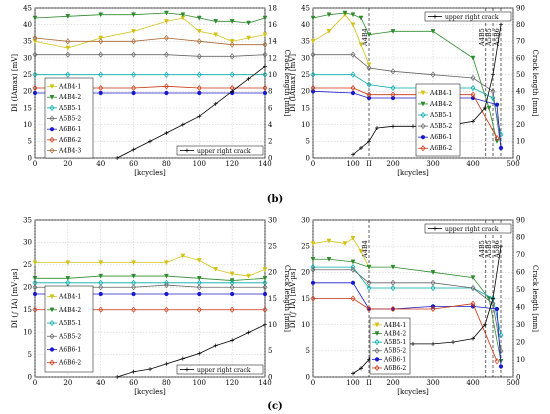 The width and height of the screenshot is (550, 414). What do you see at coordinates (305, 58) in the screenshot?
I see `y-left-tick-label: 30` at bounding box center [305, 58].